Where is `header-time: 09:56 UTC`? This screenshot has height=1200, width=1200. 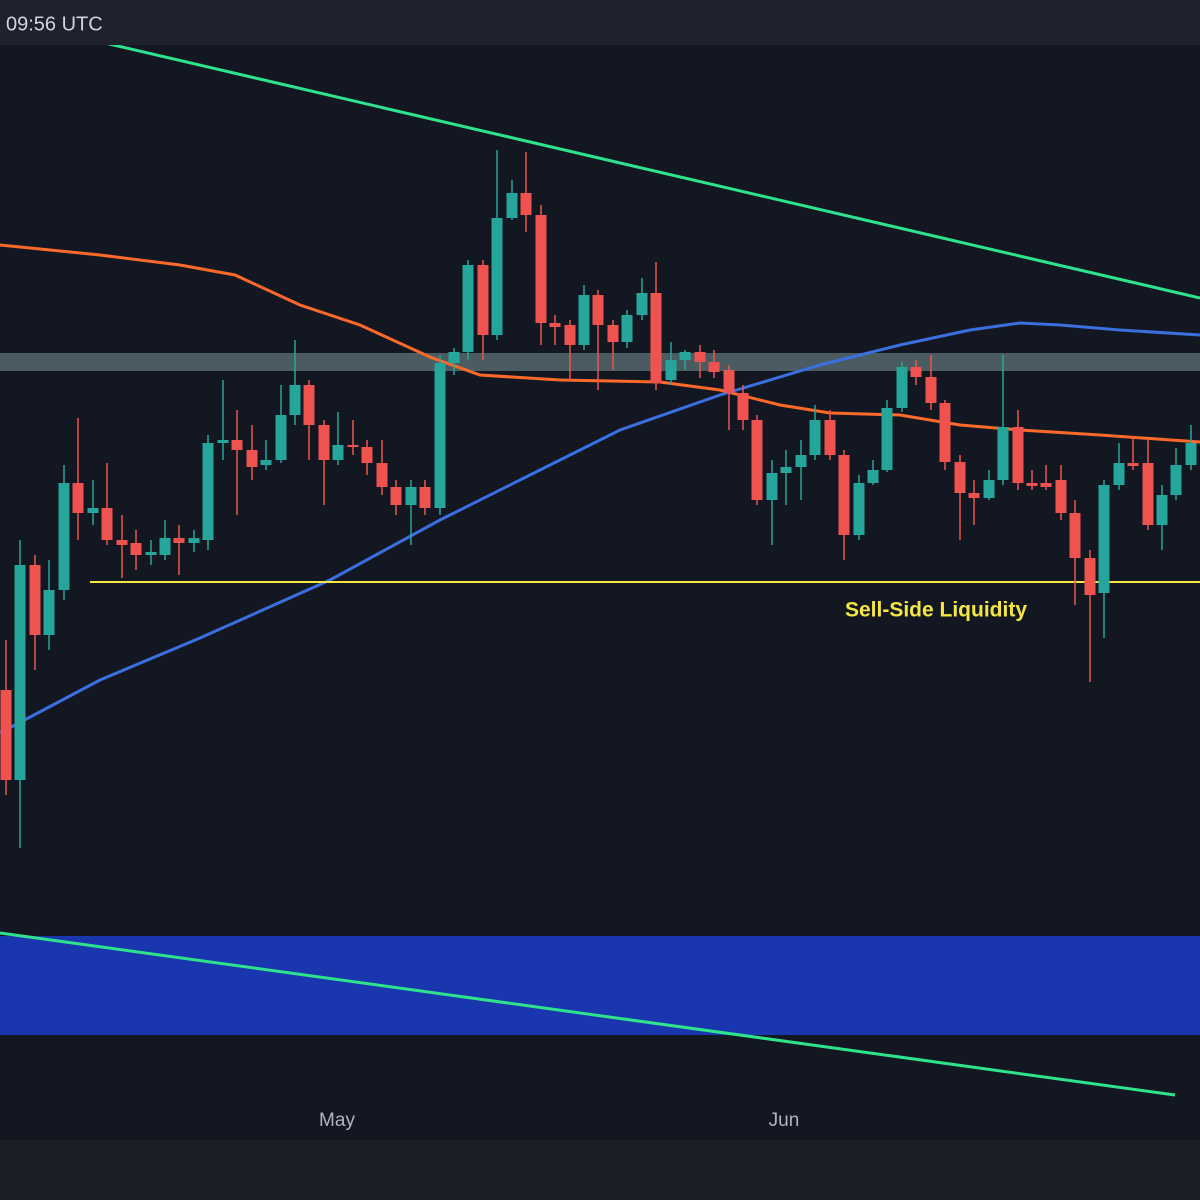
header-time: 09:56 UTC is located at coordinates (54, 24).